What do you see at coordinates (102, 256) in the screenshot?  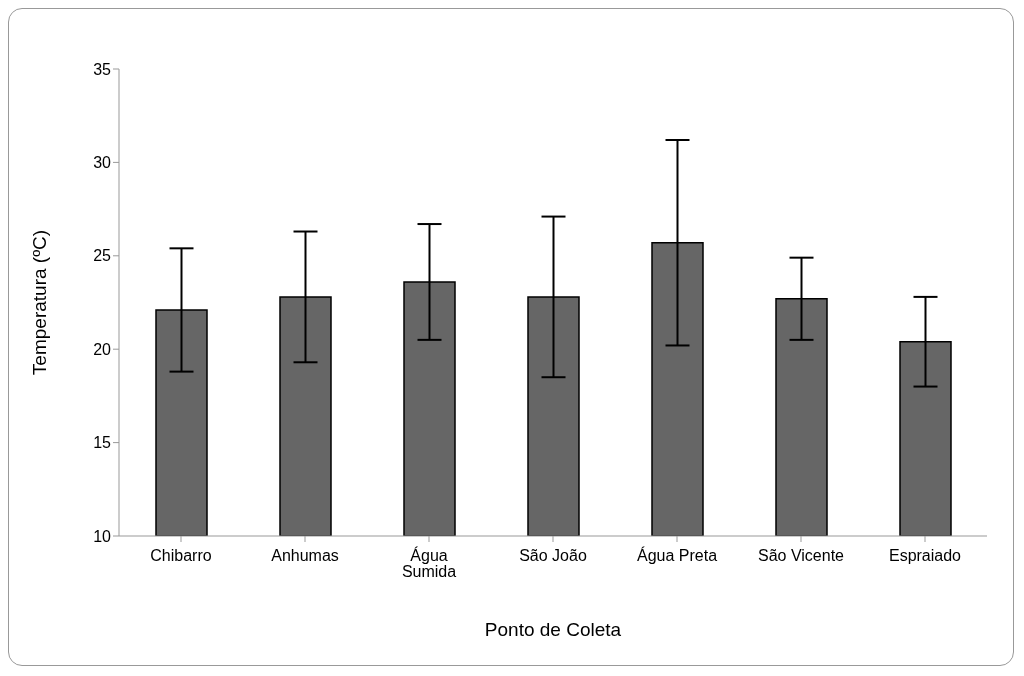 I see `y-tick-label: 25` at bounding box center [102, 256].